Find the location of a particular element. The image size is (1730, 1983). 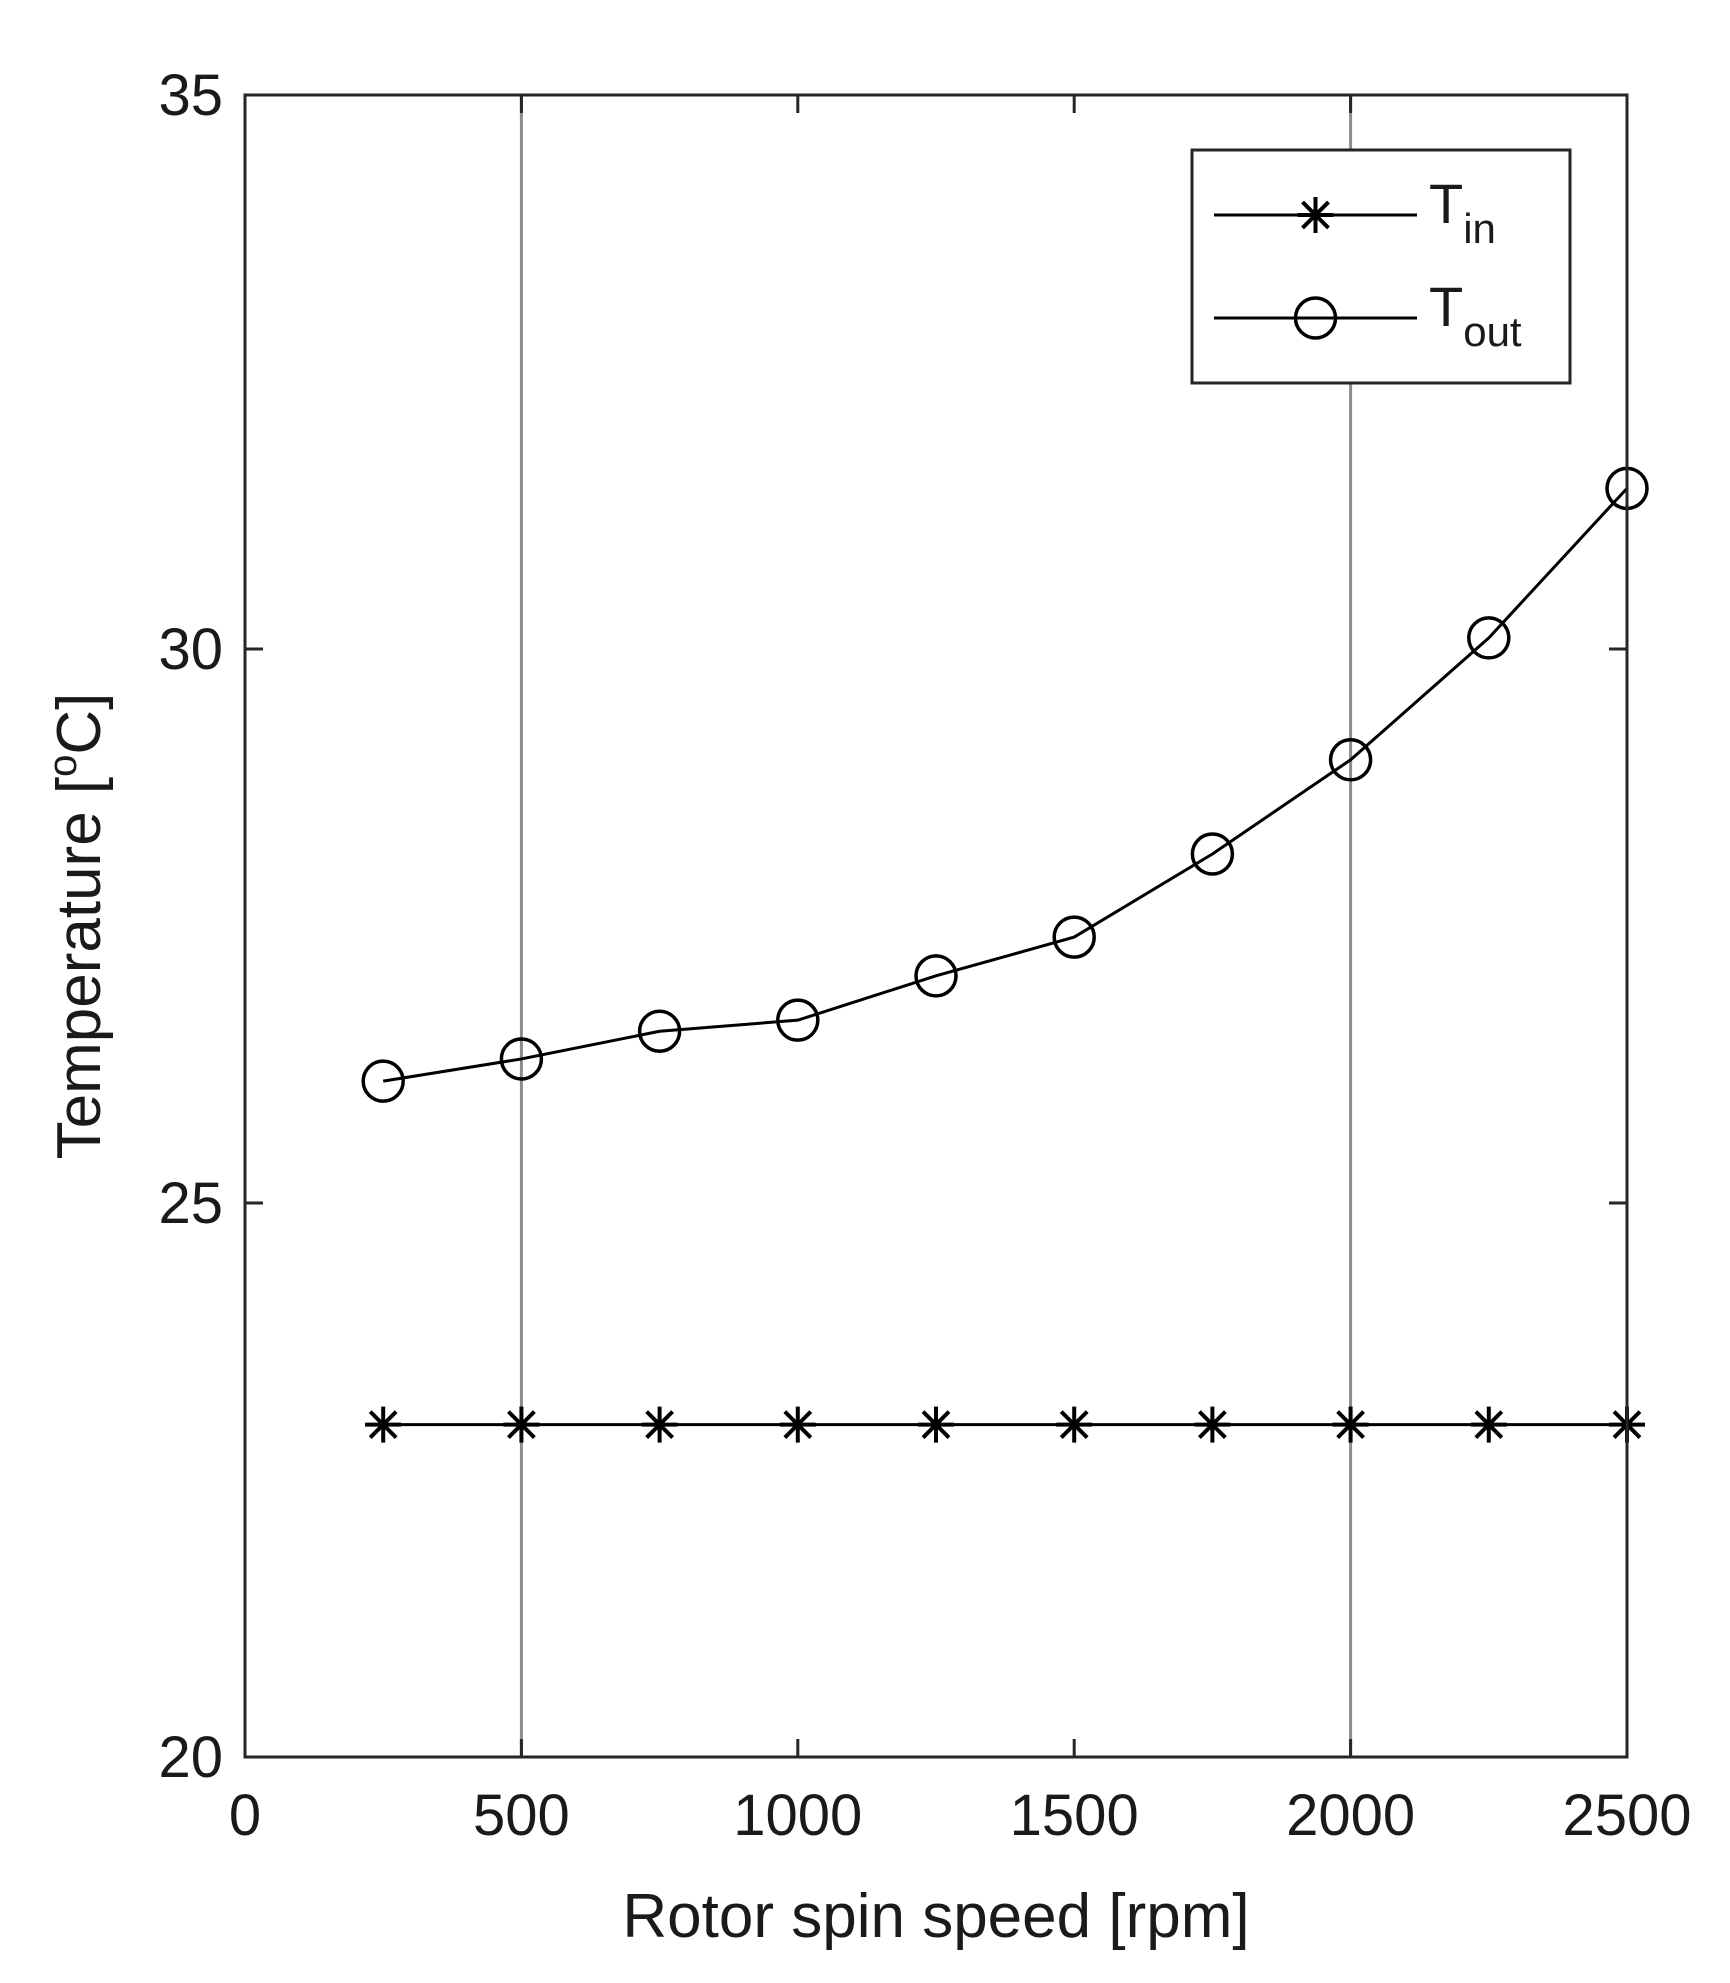

legend-label-tin-main: T is located at coordinates (1446, 203).